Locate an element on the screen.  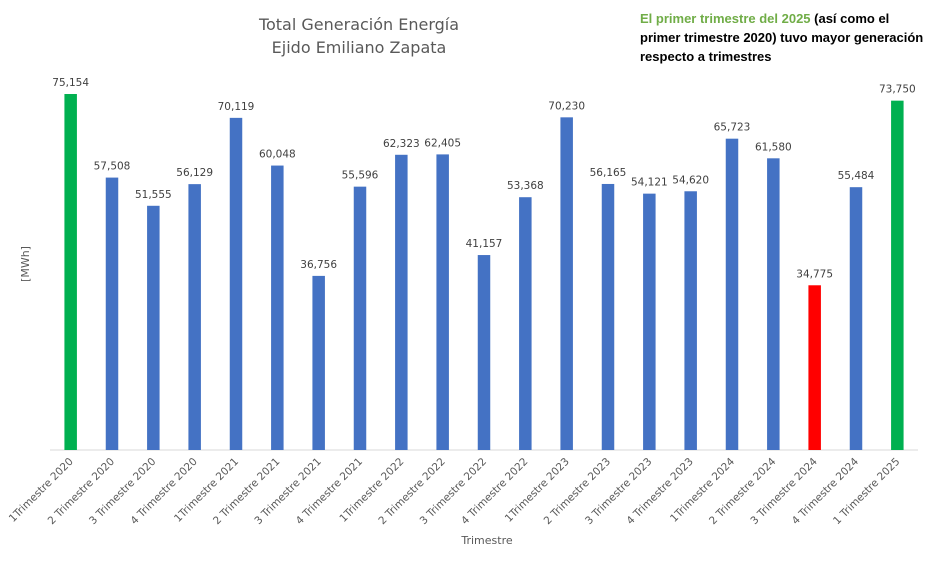
data-label: 62,323 is located at coordinates (401, 144).